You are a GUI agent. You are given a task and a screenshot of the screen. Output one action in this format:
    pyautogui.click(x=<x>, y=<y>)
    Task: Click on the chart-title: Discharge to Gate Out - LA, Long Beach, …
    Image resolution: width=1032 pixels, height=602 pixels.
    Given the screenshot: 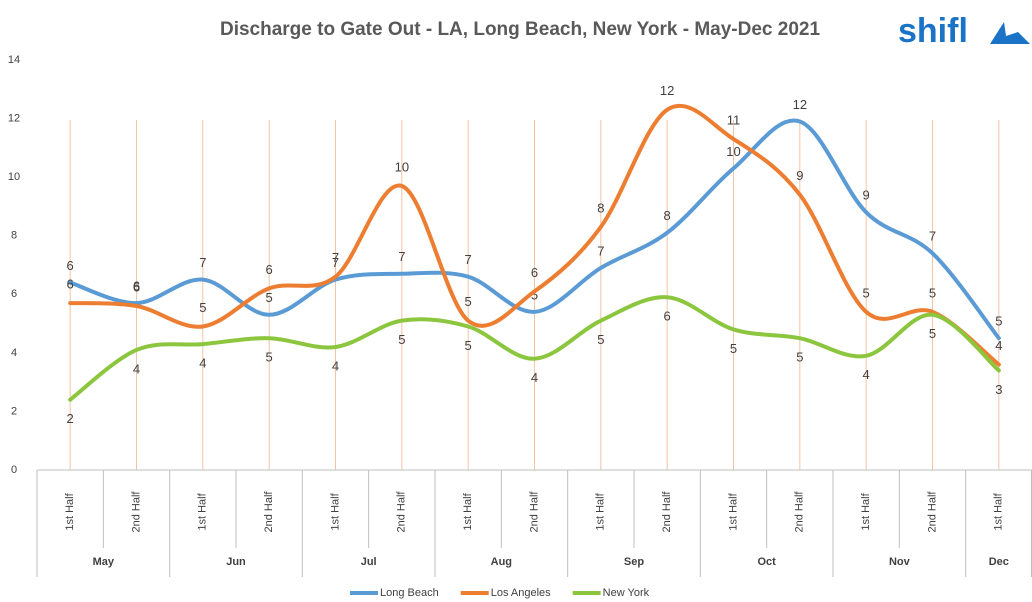 What is the action you would take?
    pyautogui.click(x=520, y=29)
    